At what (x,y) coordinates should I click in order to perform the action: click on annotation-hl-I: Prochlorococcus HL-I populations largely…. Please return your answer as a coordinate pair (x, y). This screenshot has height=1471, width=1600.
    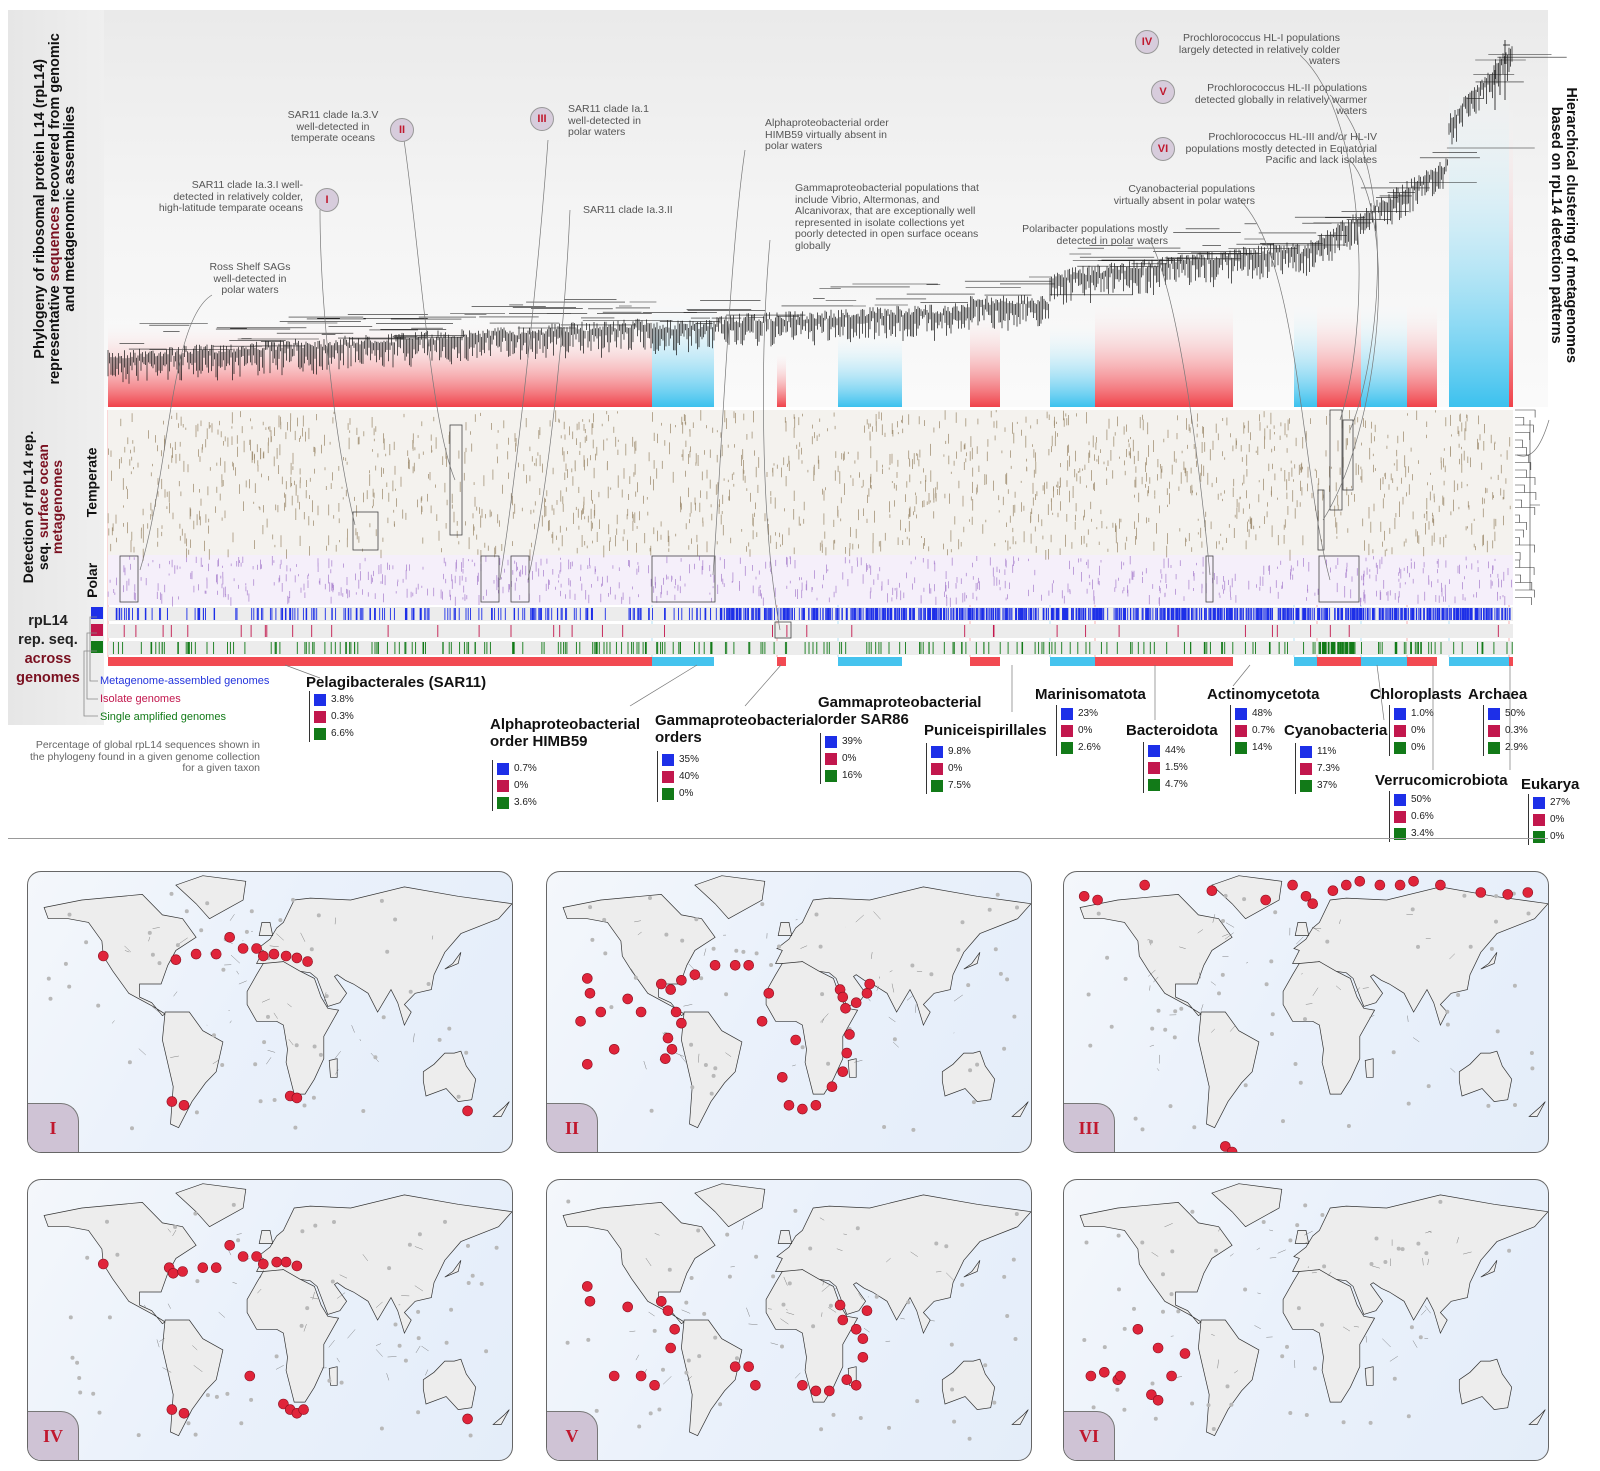
    Looking at the image, I should click on (1259, 50).